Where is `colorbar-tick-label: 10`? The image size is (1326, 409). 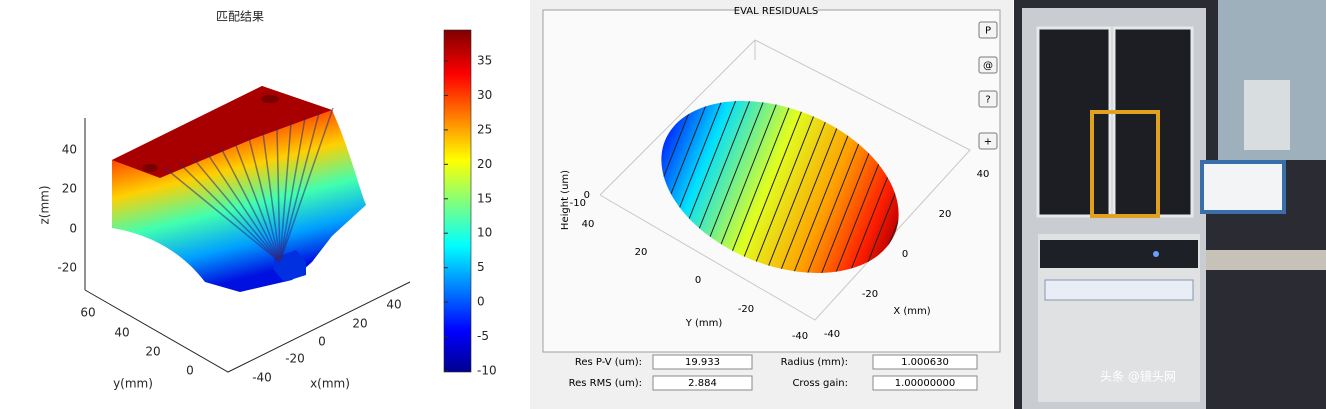 colorbar-tick-label: 10 is located at coordinates (484, 233).